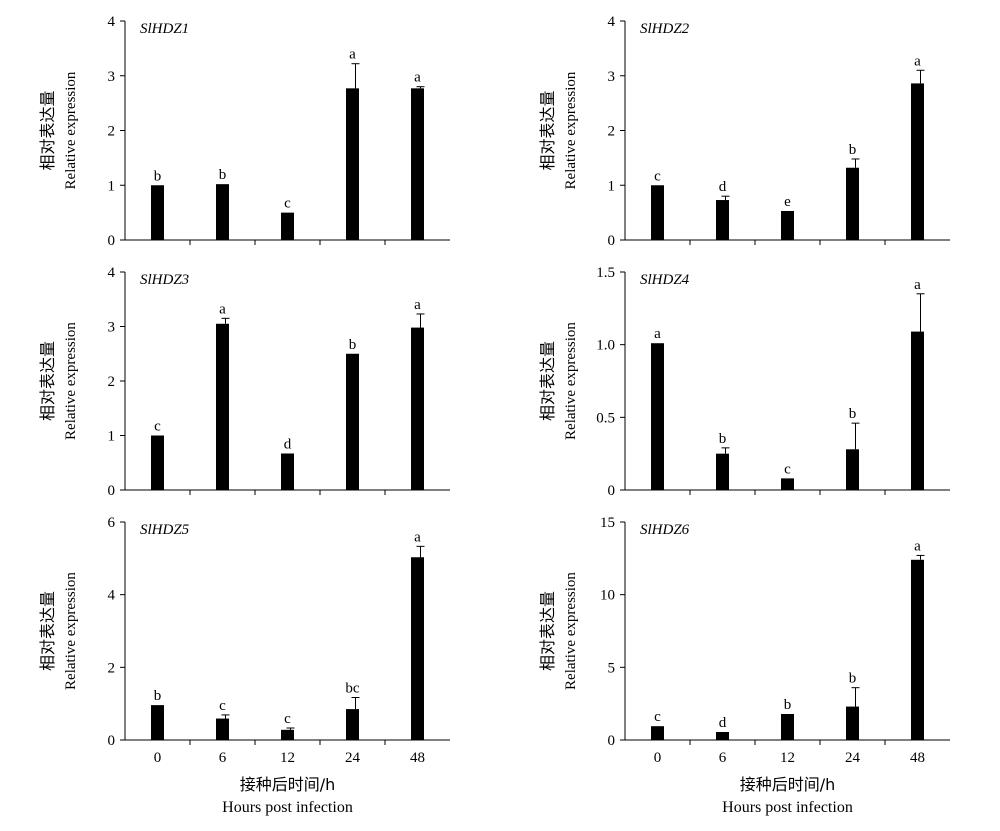 This screenshot has height=831, width=1000. I want to click on gene-title: SlHDZ5, so click(165, 530).